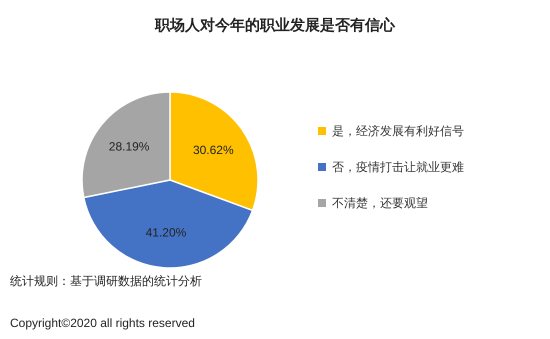 The image size is (550, 339). I want to click on legend-label: 是，经济发展有利好信号, so click(398, 131).